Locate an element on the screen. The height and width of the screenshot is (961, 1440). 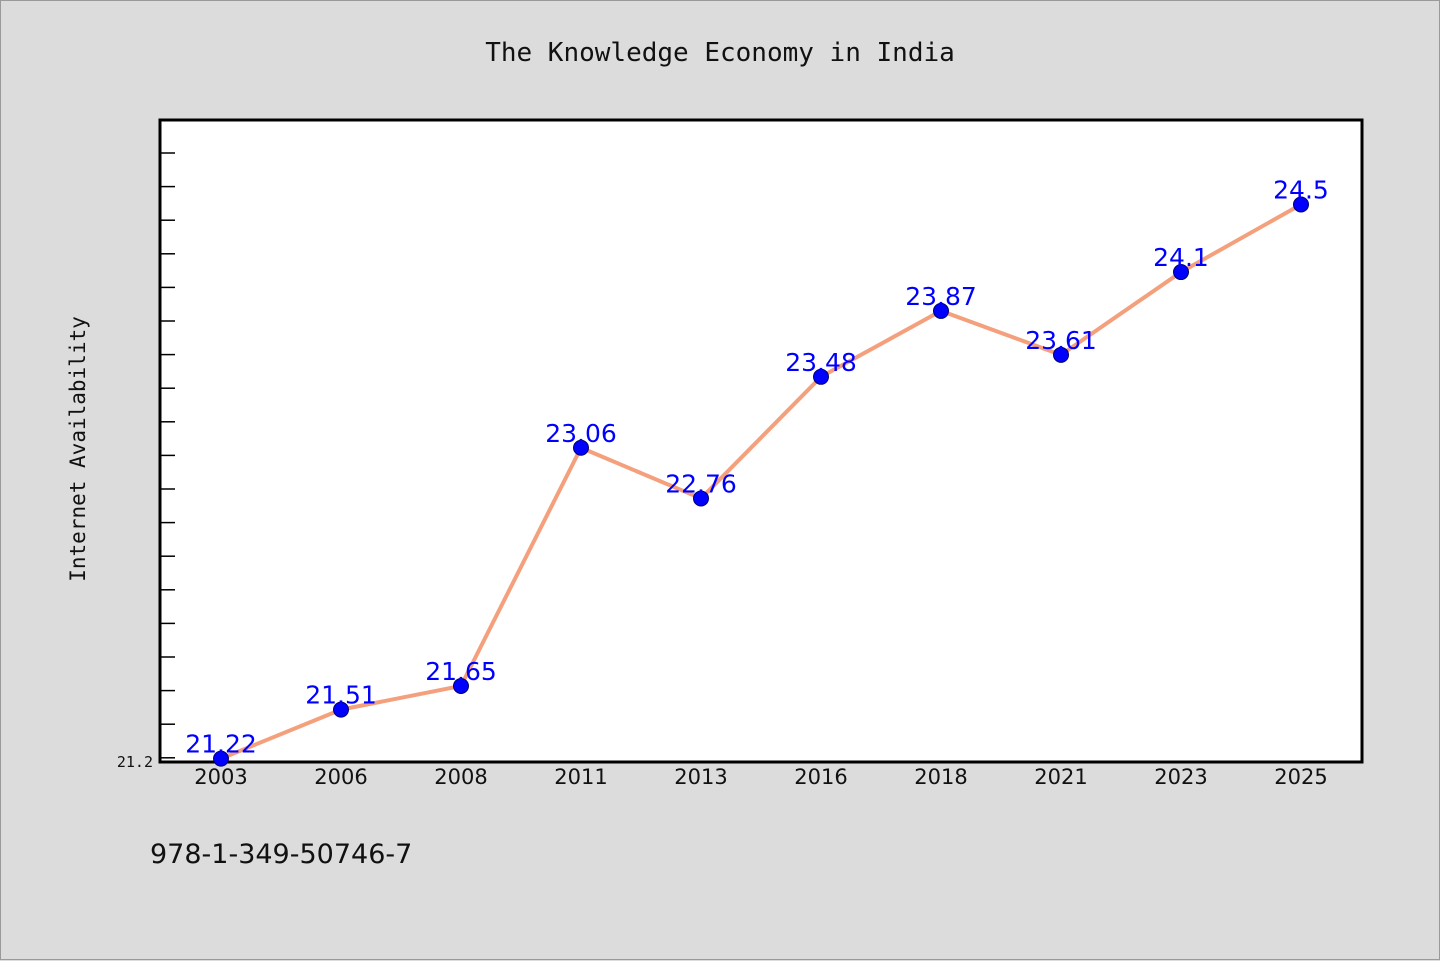
x-tick-label-2003: 2003 is located at coordinates (220, 777).